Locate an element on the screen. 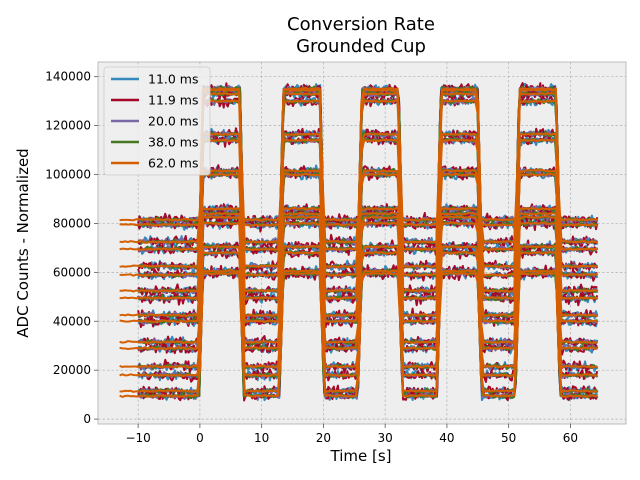 This screenshot has height=480, width=640. legend-box is located at coordinates (157, 121).